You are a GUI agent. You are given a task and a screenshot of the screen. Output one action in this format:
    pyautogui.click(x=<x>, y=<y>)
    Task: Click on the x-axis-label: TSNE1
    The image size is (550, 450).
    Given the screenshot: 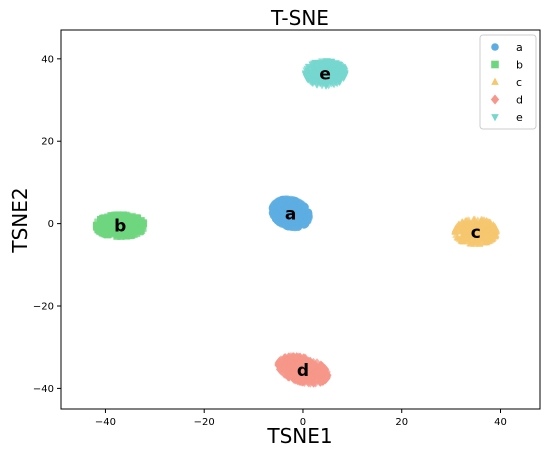 What is the action you would take?
    pyautogui.click(x=299, y=436)
    